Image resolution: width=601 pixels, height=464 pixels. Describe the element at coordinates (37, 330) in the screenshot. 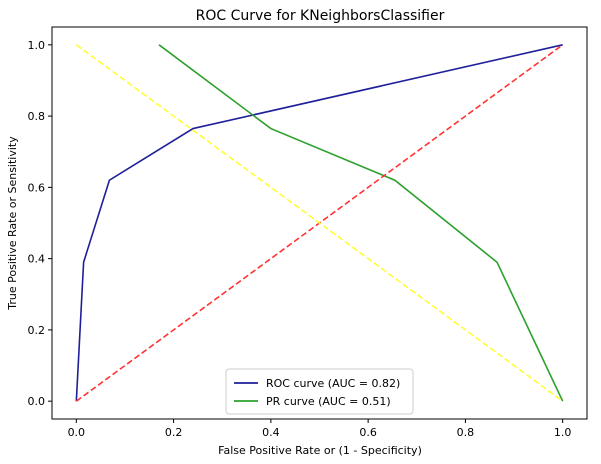

I see `y-tick-label-1: 0.2` at that location.